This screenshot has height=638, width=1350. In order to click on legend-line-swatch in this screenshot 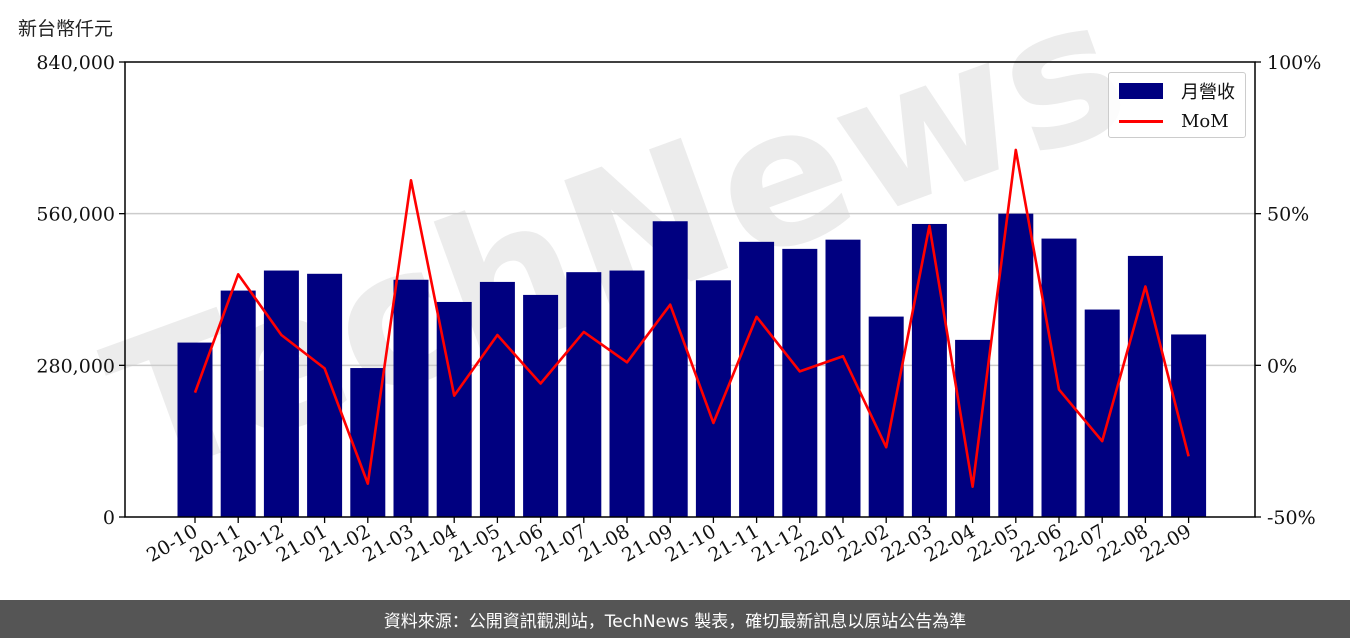, I will do `click(1141, 121)`.